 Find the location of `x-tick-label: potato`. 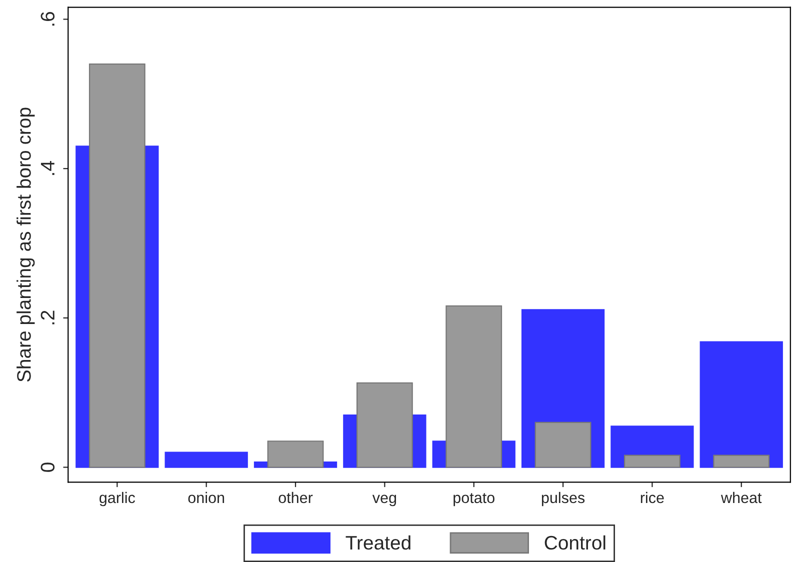

x-tick-label: potato is located at coordinates (474, 499).